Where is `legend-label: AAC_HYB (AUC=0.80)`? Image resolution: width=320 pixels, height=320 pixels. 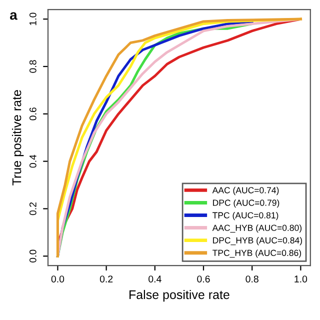 legend-label: AAC_HYB (AUC=0.80) is located at coordinates (257, 228).